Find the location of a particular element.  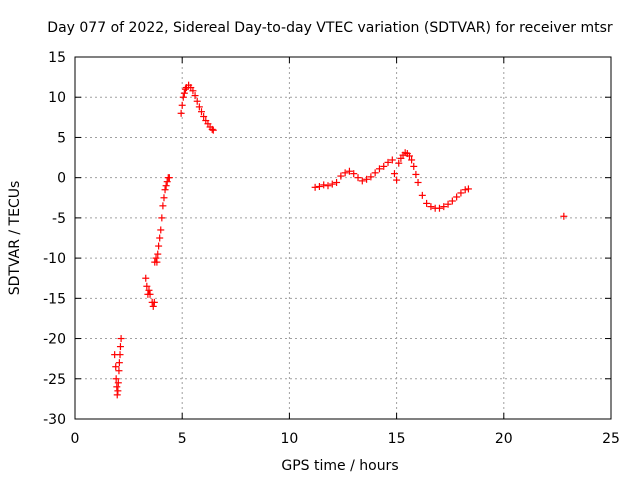

y-tick-label: -30 is located at coordinates (54, 420).